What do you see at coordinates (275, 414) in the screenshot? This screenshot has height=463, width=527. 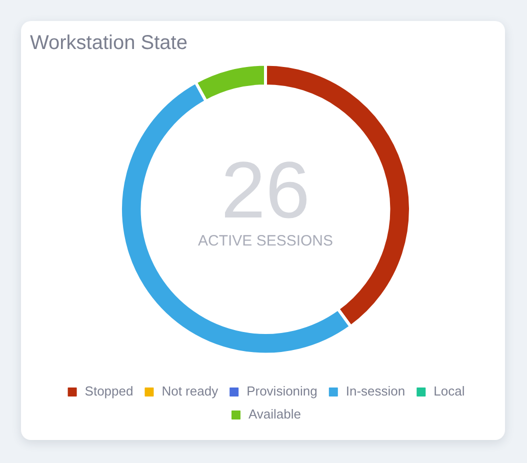 I see `legend-label: Available` at bounding box center [275, 414].